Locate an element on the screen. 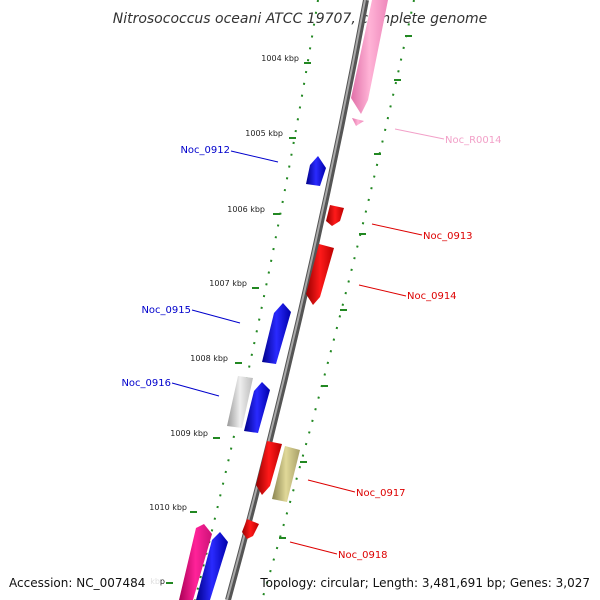 The height and width of the screenshot is (600, 600). gene-arrow-noc-r0014-tip is located at coordinates (358, 122).